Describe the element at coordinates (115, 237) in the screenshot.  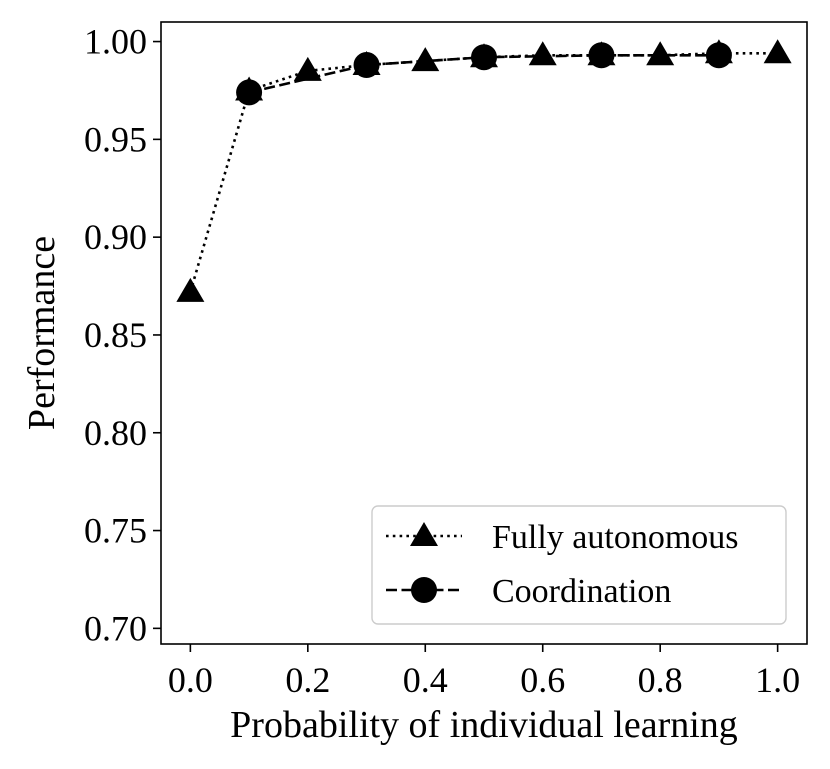
I see `y-tick-label: 0.90` at that location.